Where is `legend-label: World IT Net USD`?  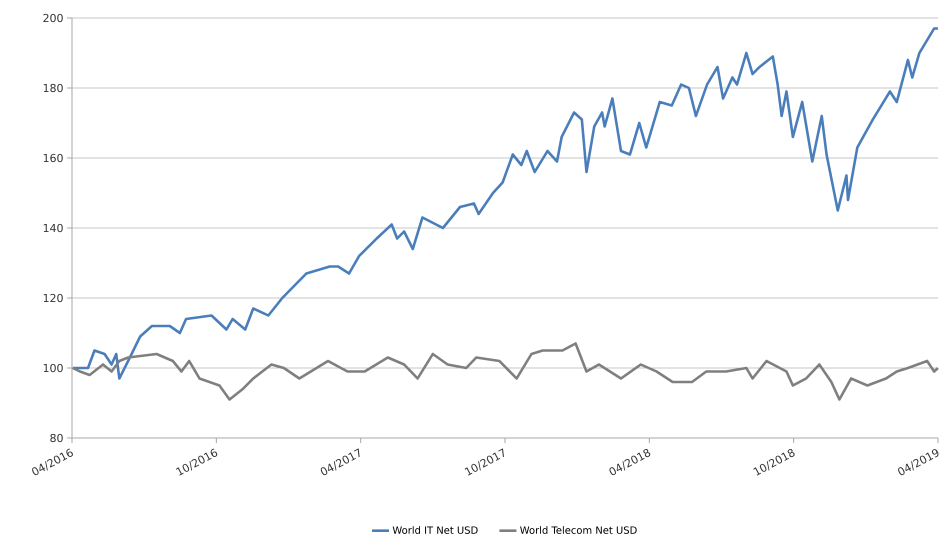
legend-label: World IT Net USD is located at coordinates (435, 530).